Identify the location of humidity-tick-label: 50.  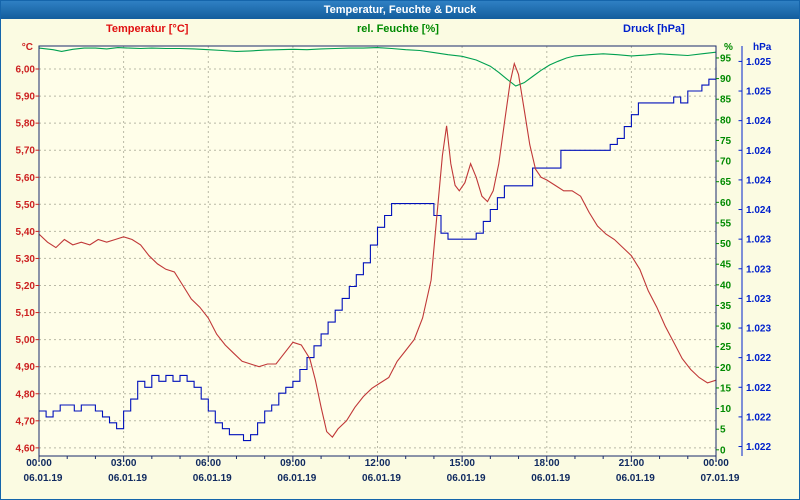
(726, 244).